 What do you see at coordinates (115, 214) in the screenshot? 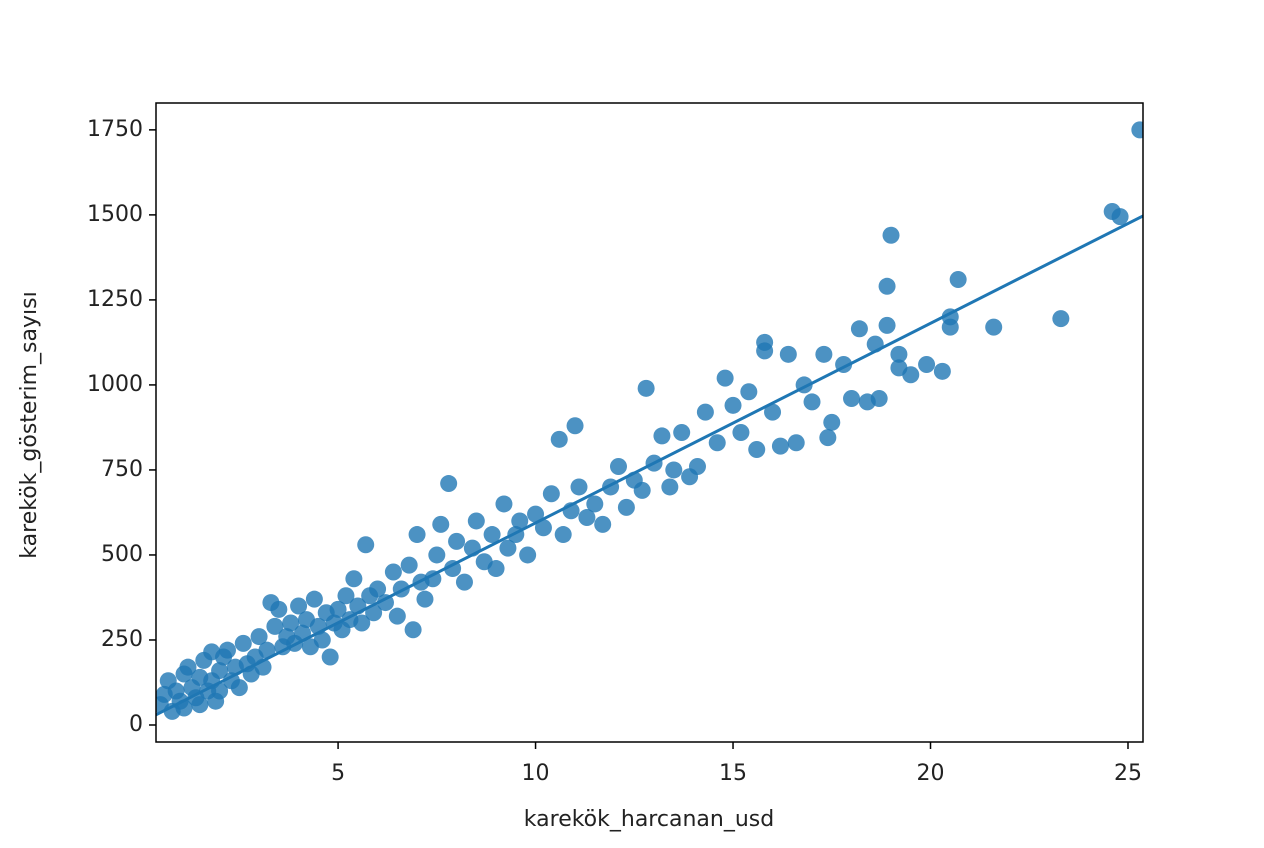
I see `y-tick-label: 1500` at bounding box center [115, 214].